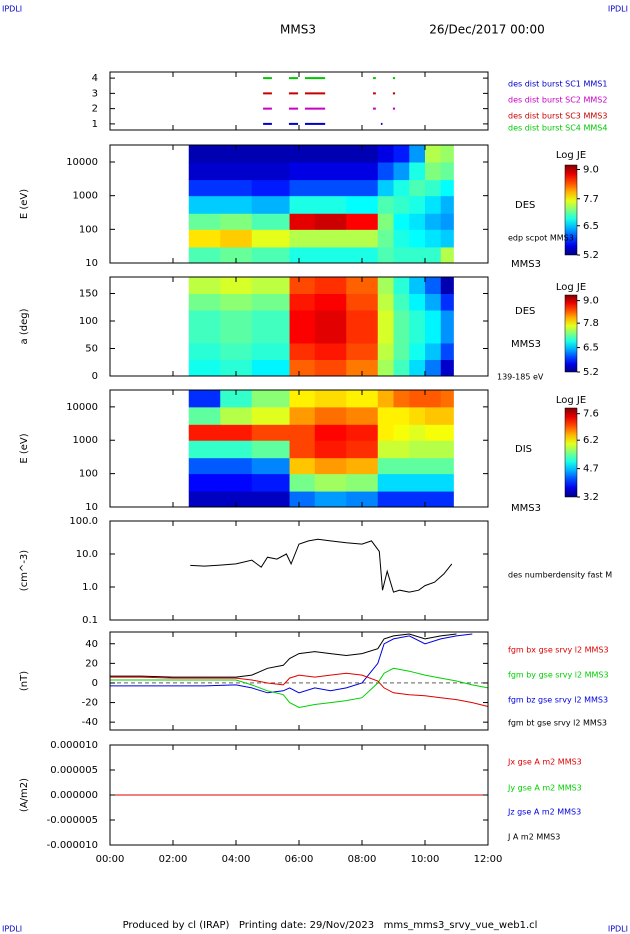 This screenshot has width=630, height=934. Describe the element at coordinates (525, 205) in the screenshot. I see `panel-label: DES` at that location.